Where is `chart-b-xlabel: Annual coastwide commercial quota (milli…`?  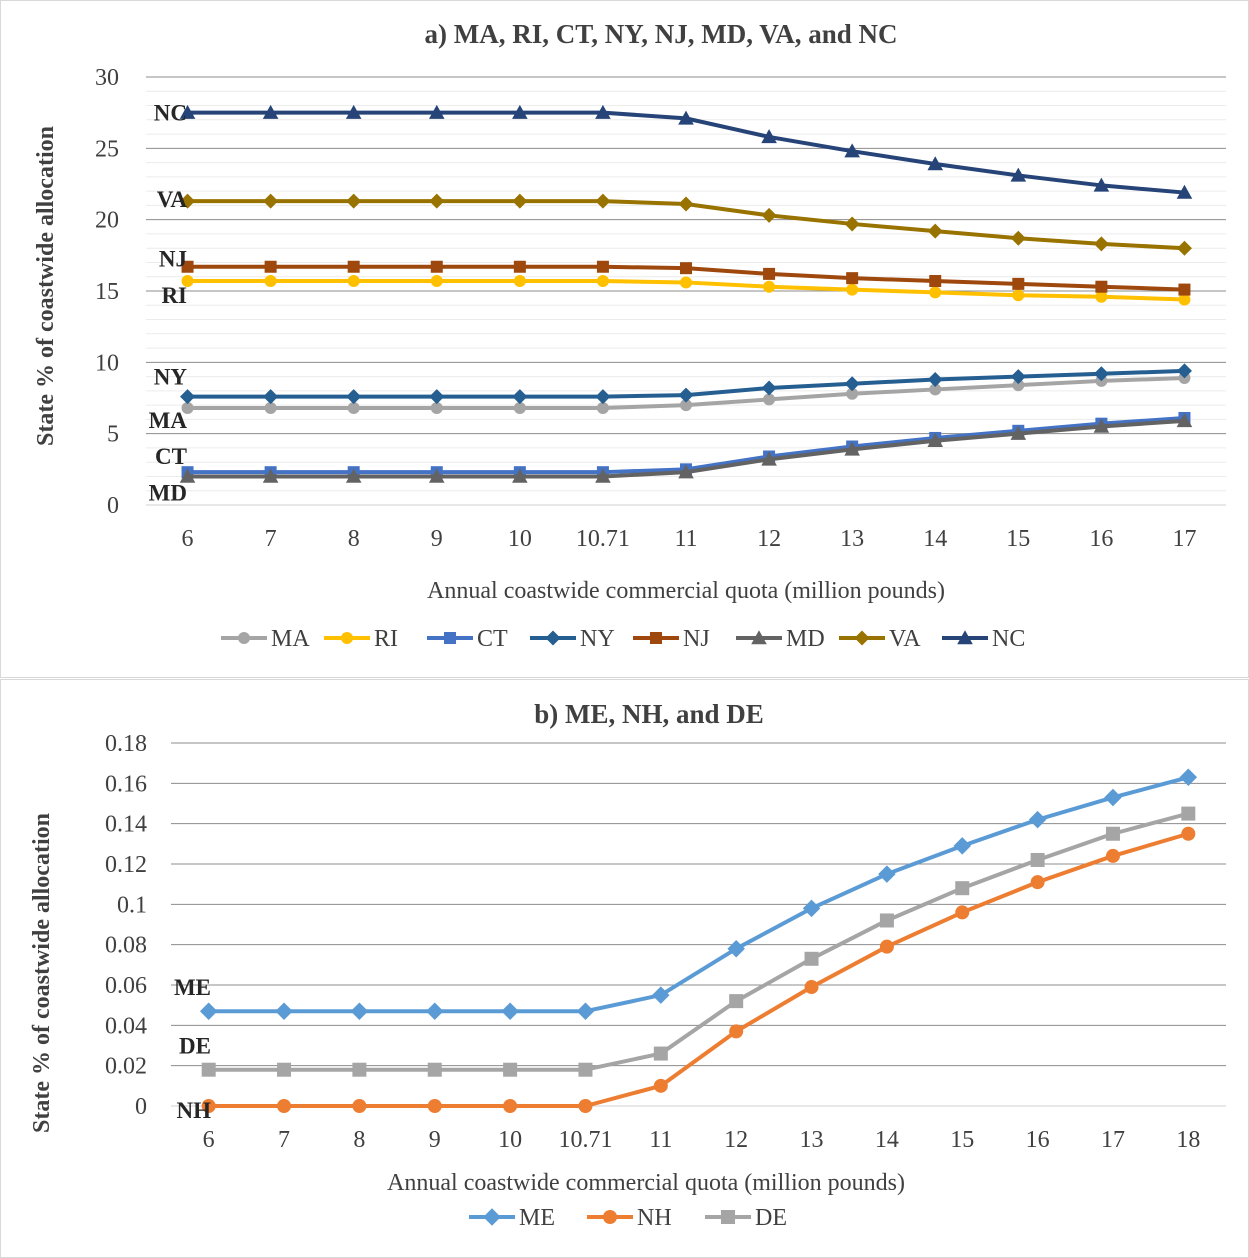
chart-b-xlabel: Annual coastwide commercial quota (milli… is located at coordinates (646, 1183).